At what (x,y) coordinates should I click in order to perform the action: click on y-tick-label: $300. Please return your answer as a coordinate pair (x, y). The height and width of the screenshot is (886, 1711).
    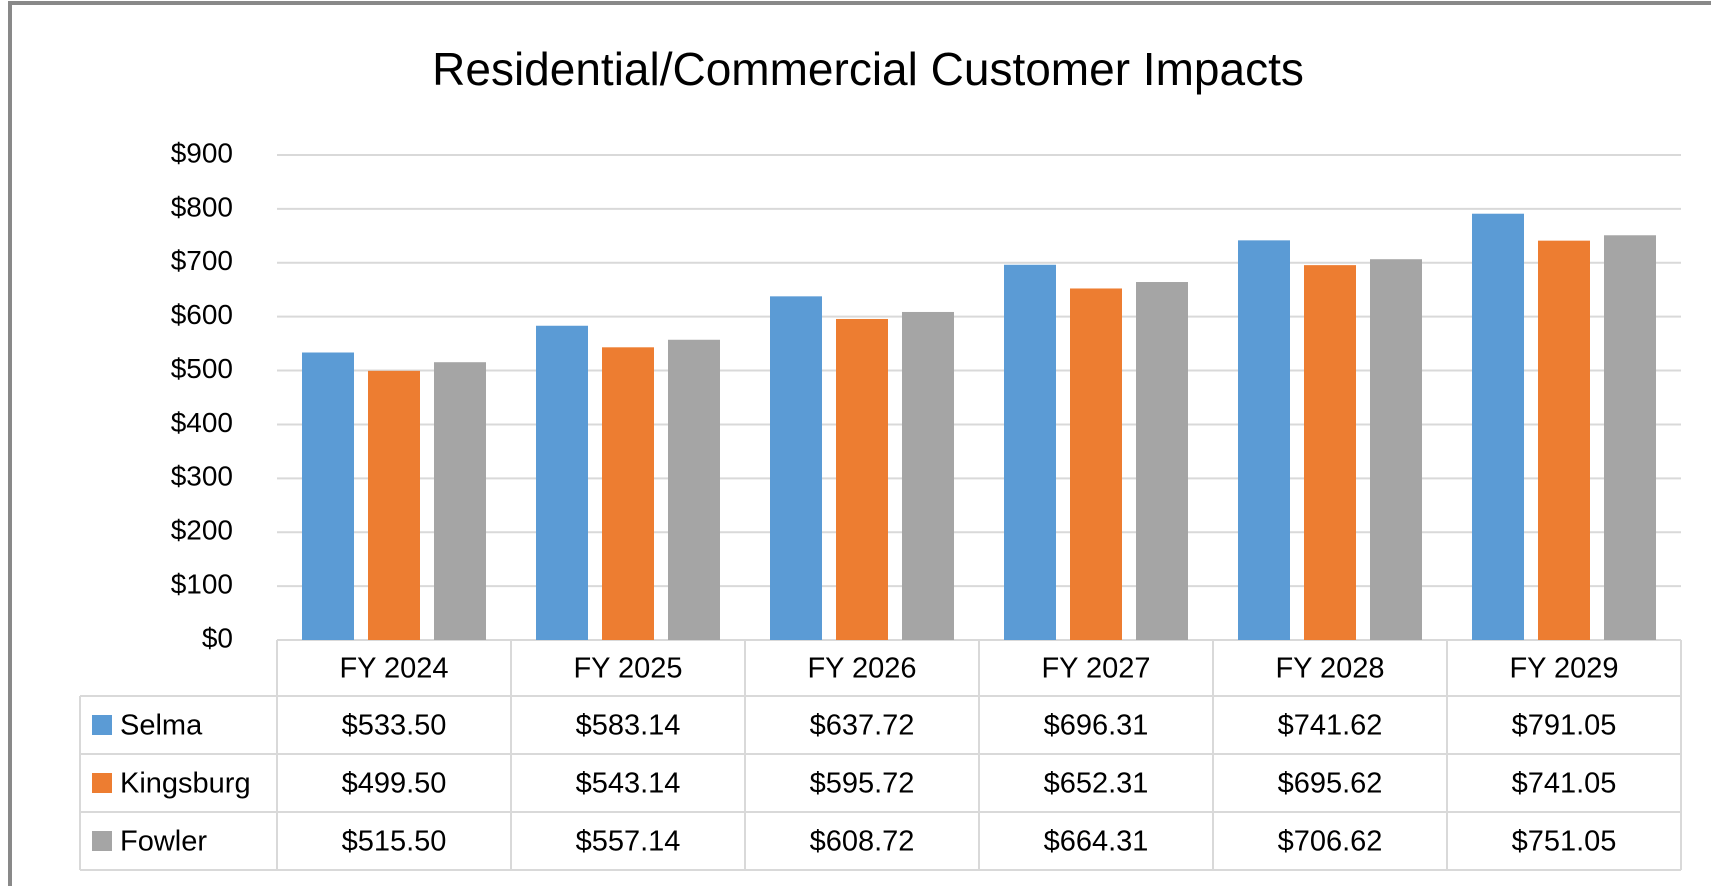
    Looking at the image, I should click on (202, 476).